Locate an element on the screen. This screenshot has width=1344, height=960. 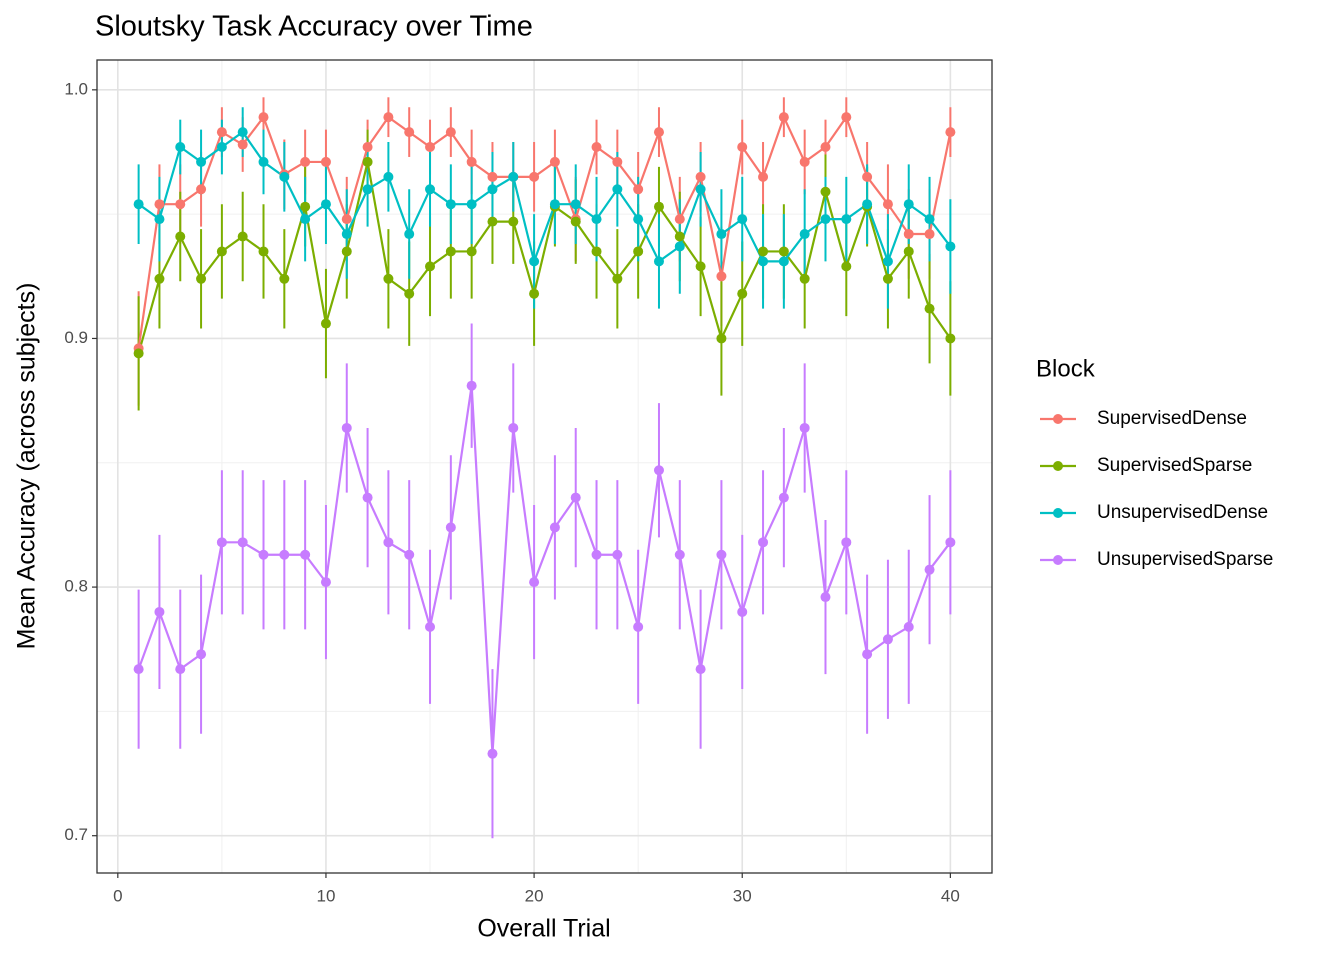
x-tick-label: 20 is located at coordinates (534, 895).